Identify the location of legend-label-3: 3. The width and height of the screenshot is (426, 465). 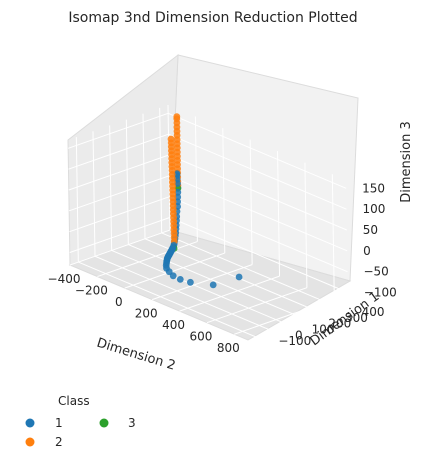
(132, 423).